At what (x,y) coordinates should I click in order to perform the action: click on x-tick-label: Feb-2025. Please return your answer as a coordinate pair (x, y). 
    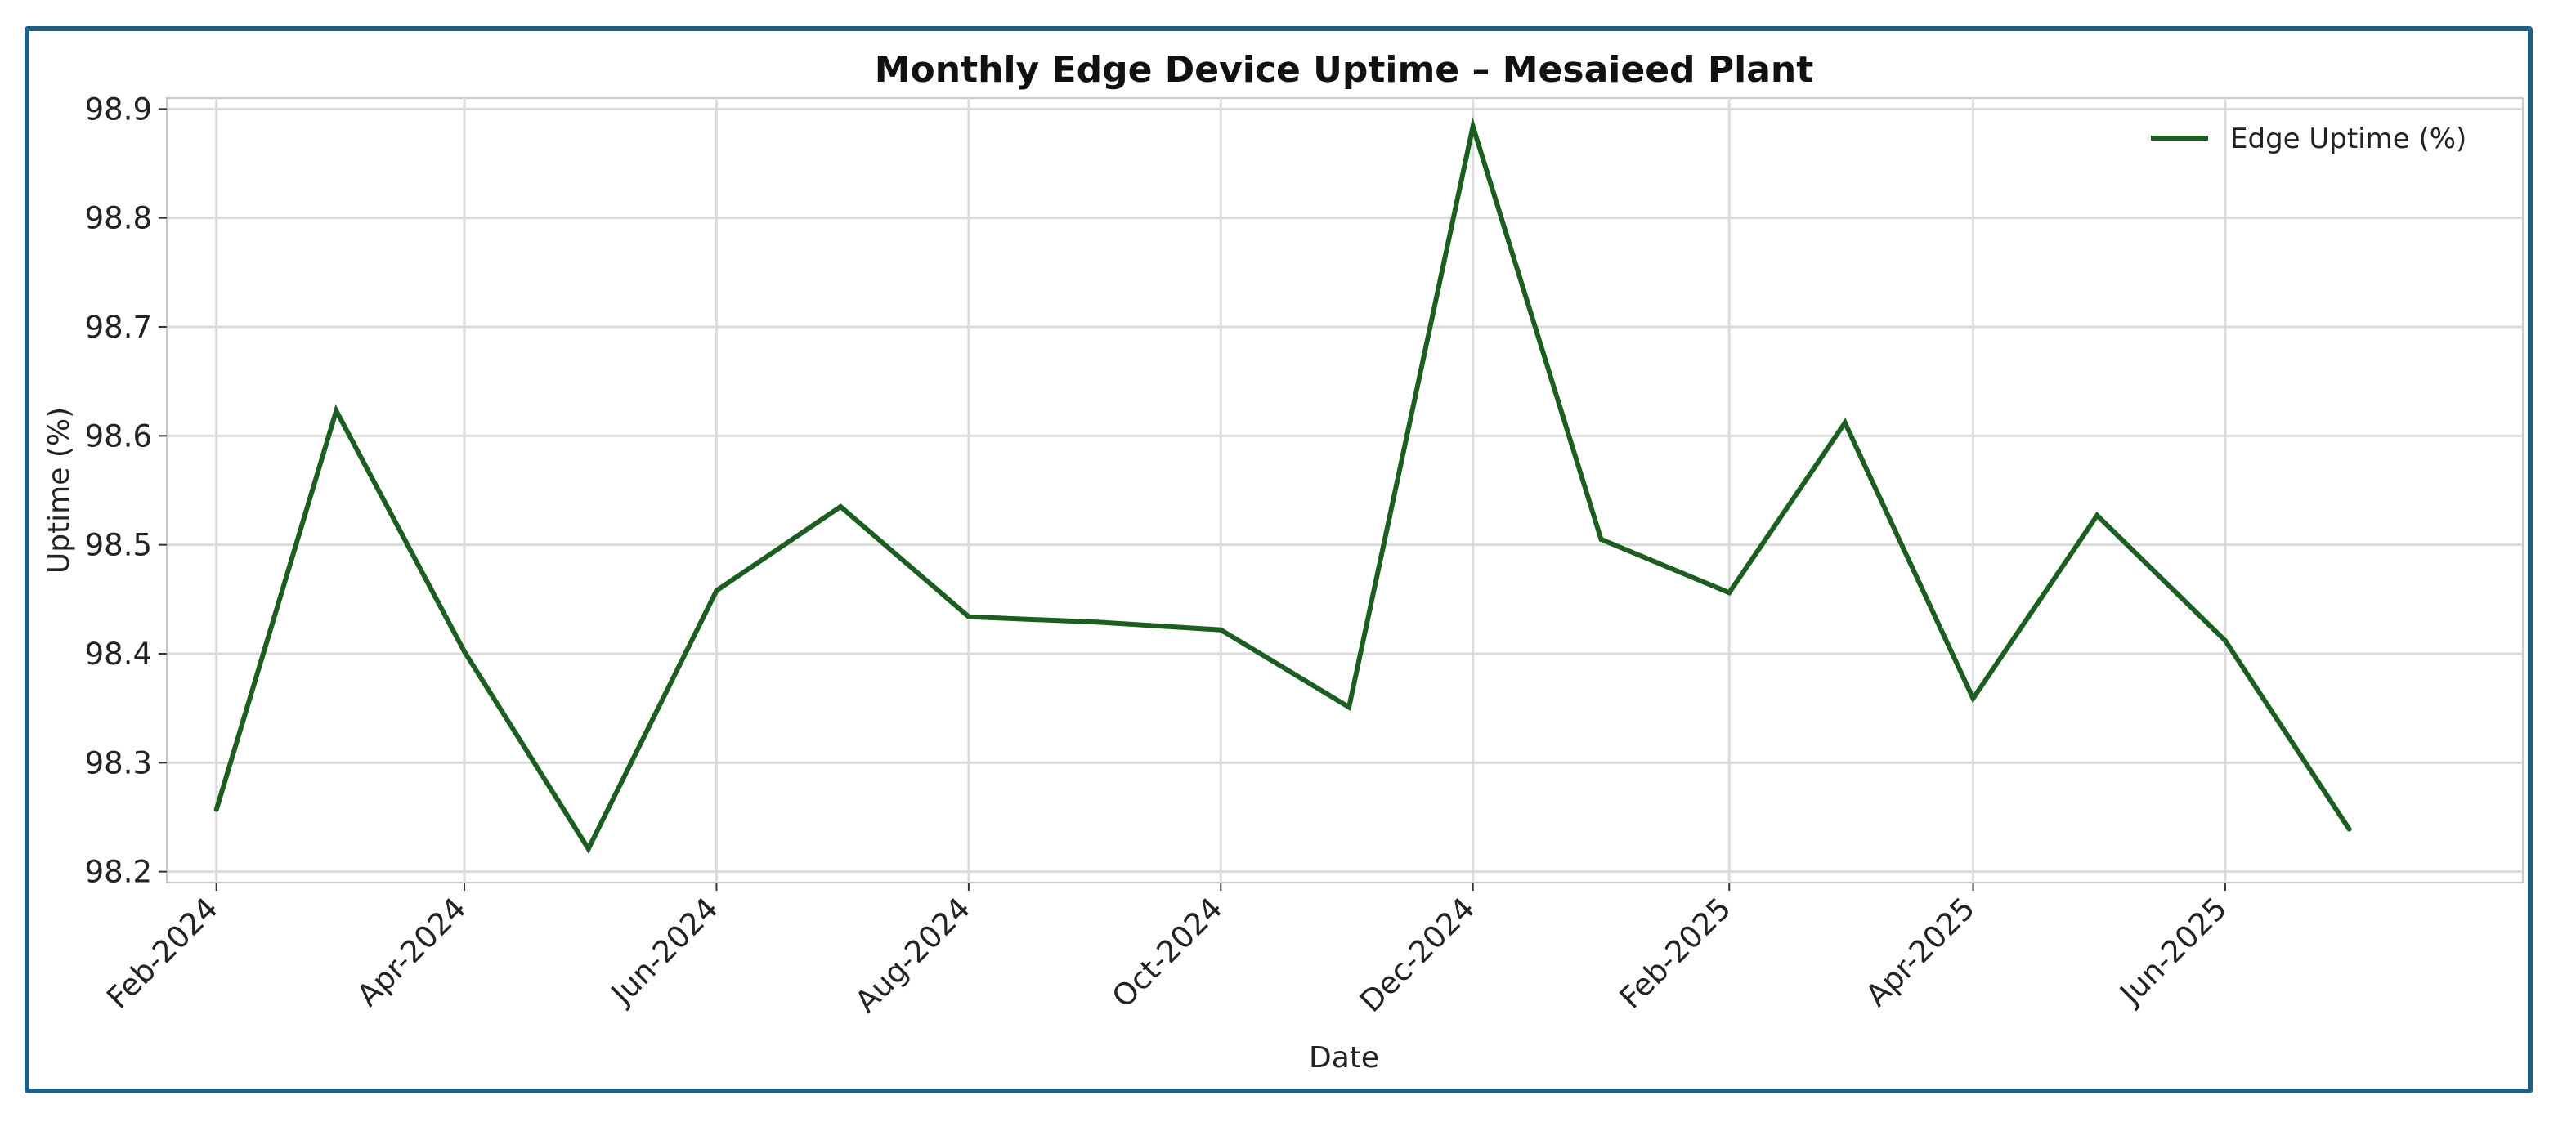
    Looking at the image, I should click on (1675, 953).